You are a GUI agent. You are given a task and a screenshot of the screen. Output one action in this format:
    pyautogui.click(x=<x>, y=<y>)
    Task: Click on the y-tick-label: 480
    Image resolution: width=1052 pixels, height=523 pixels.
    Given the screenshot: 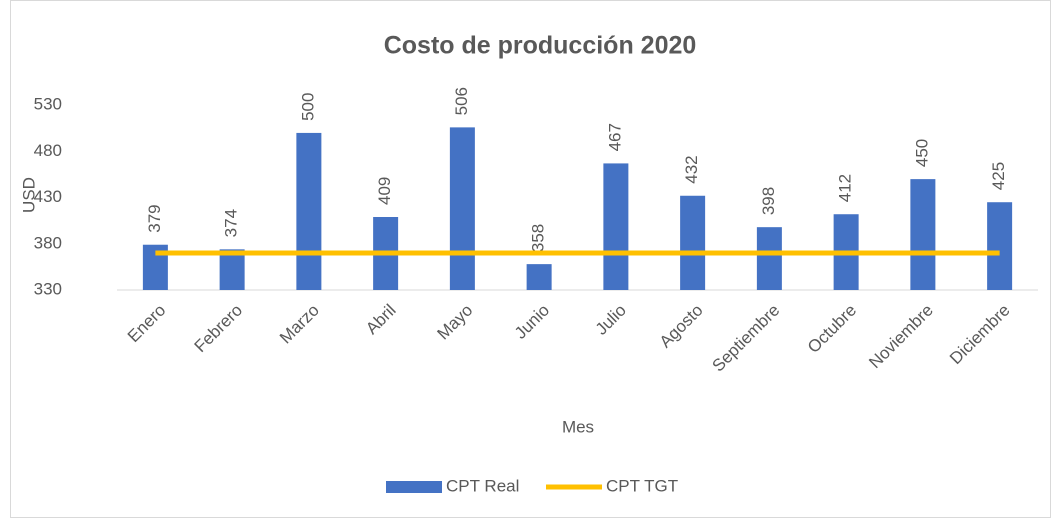 What is the action you would take?
    pyautogui.click(x=48, y=150)
    